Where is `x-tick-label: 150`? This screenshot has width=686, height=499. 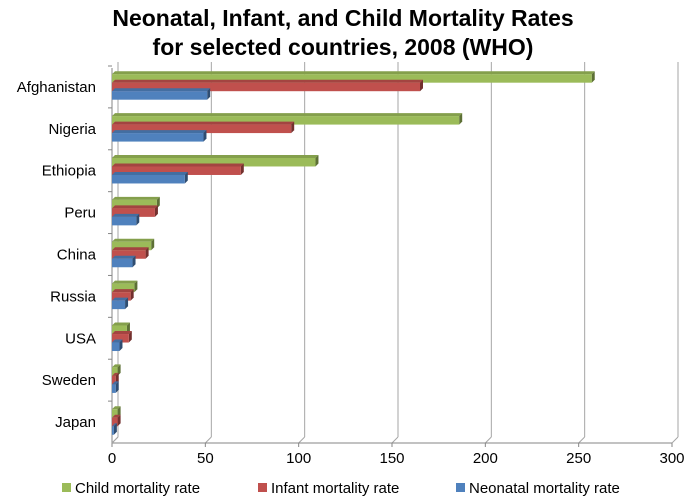 x-tick-label: 150 is located at coordinates (391, 458).